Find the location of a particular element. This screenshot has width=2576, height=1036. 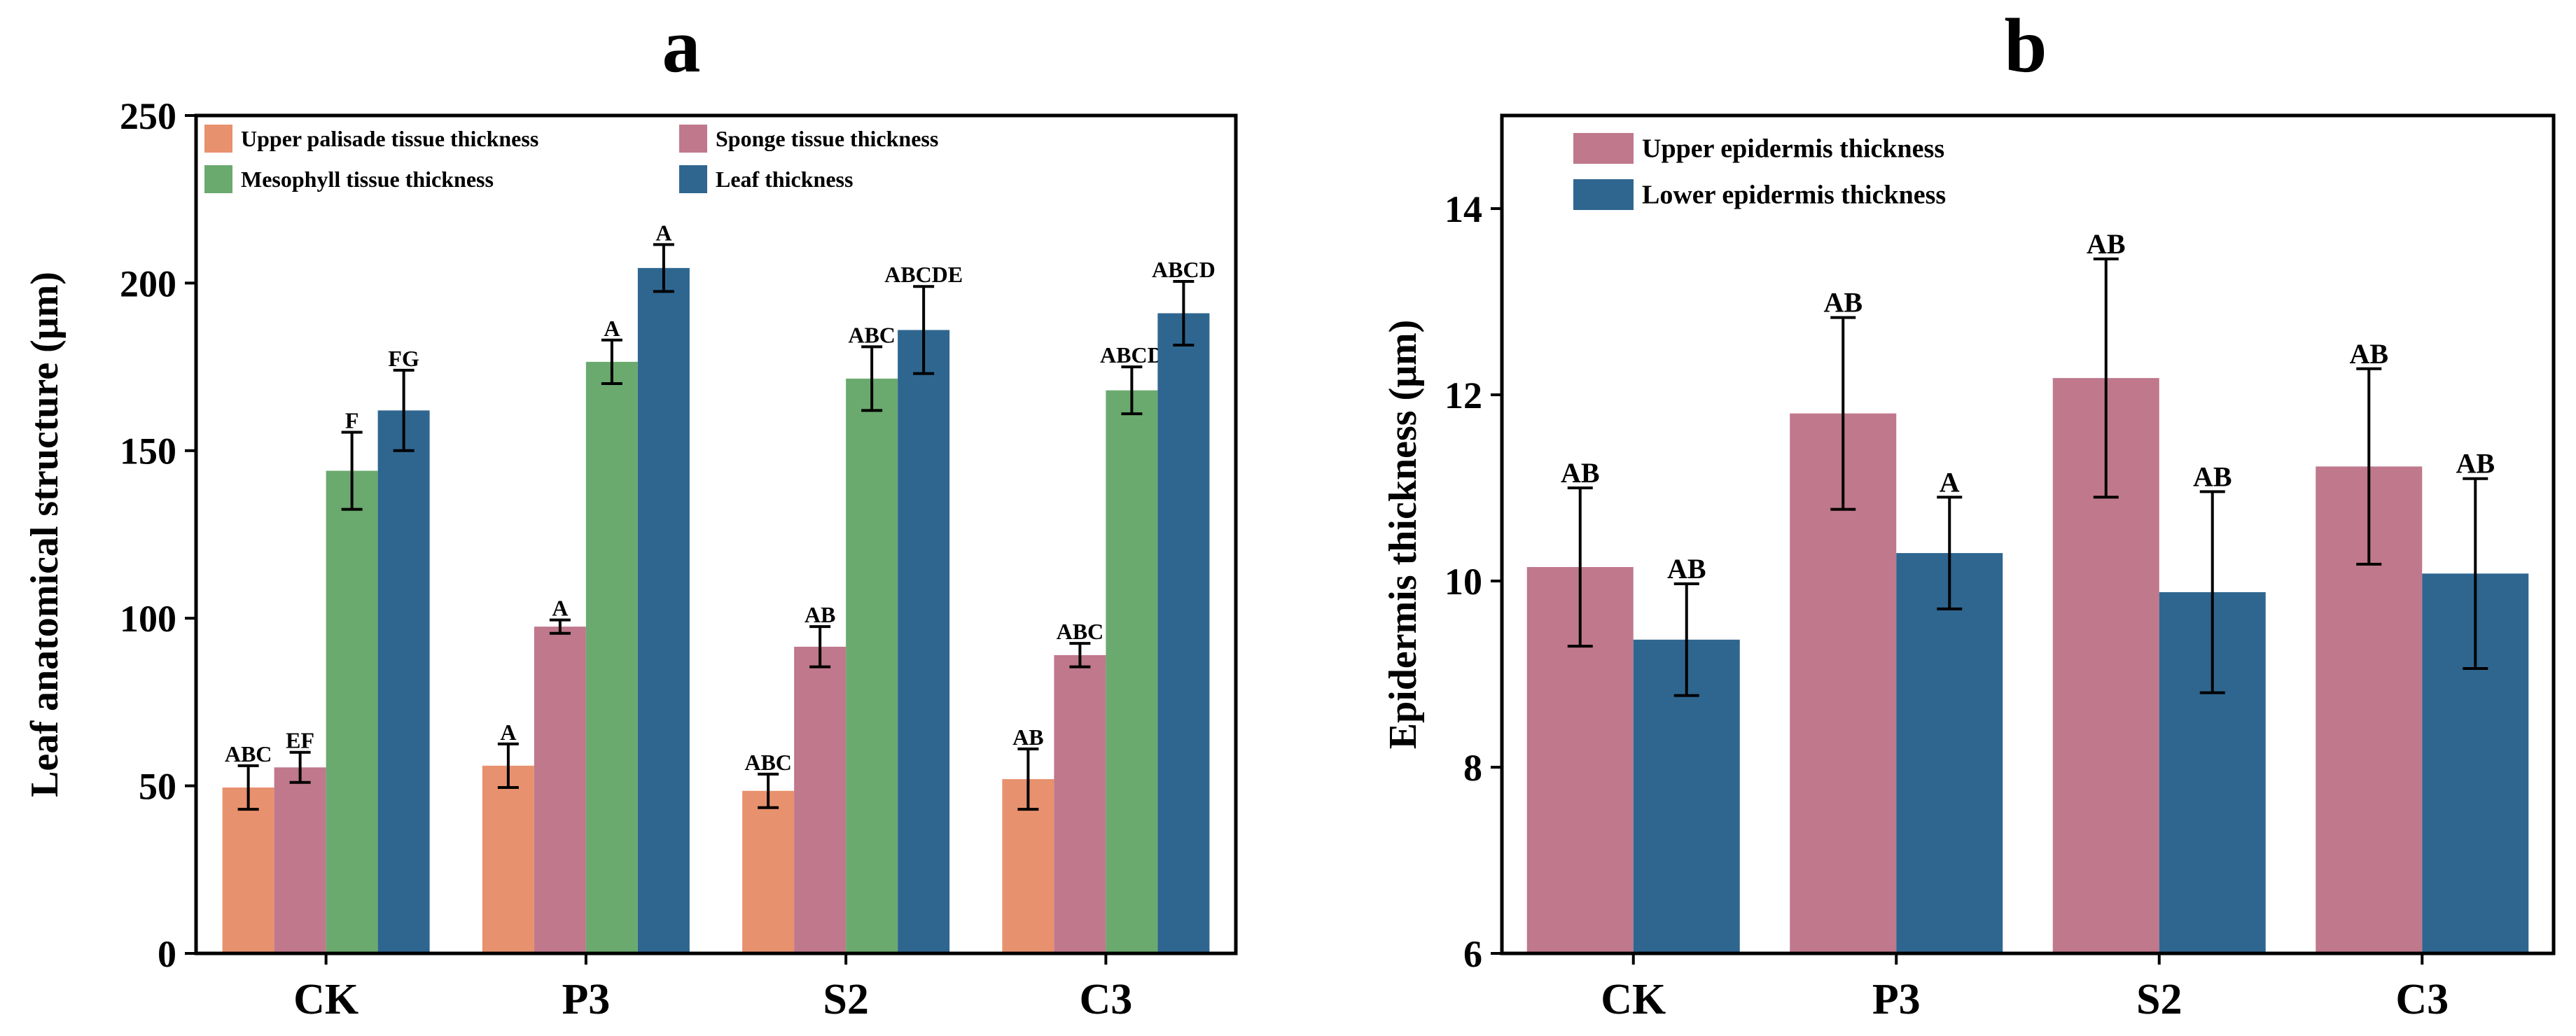

y-tick-label: 150 is located at coordinates (148, 451).